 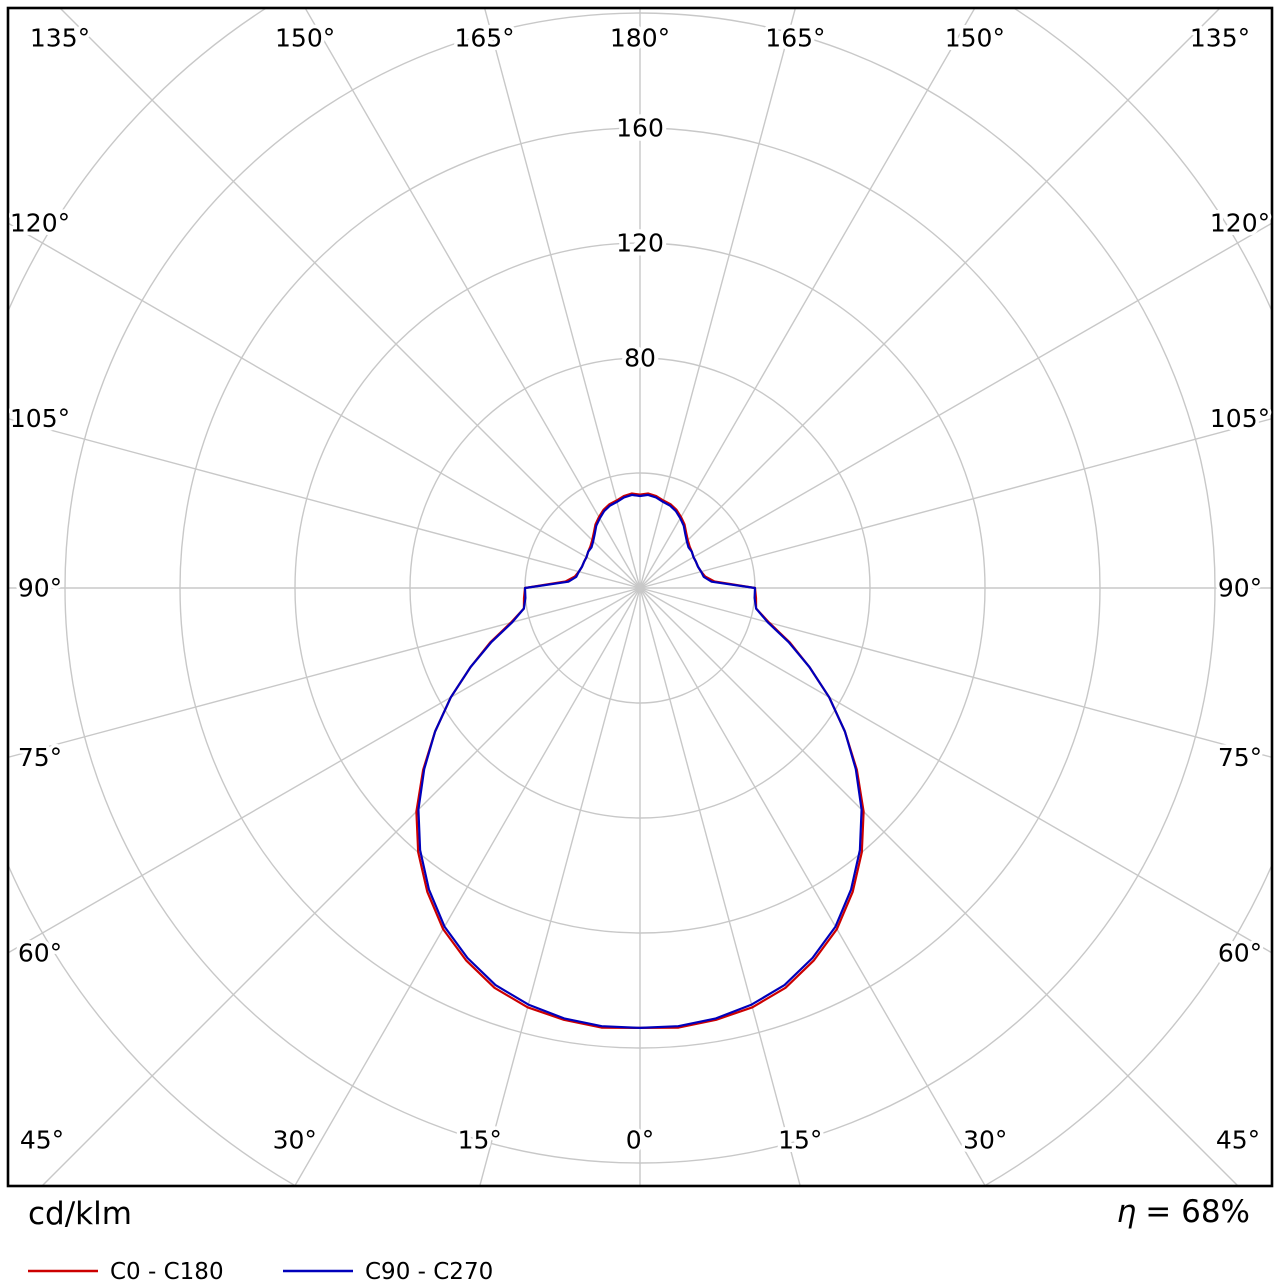 What do you see at coordinates (167, 1269) in the screenshot?
I see `legend-label-c0-c180: C0 - C180` at bounding box center [167, 1269].